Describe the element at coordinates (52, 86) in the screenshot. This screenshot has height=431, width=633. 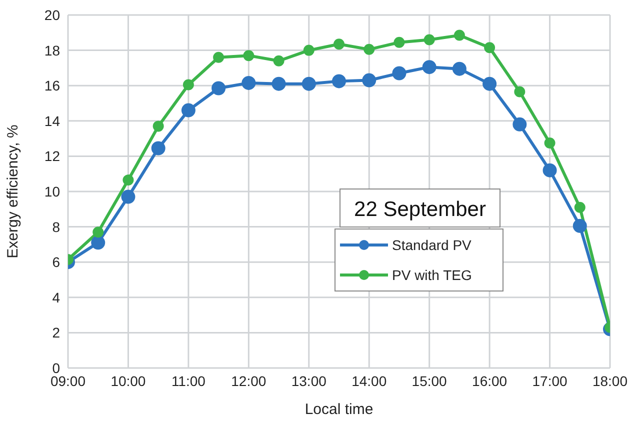
I see `y-tick-label: 16` at that location.